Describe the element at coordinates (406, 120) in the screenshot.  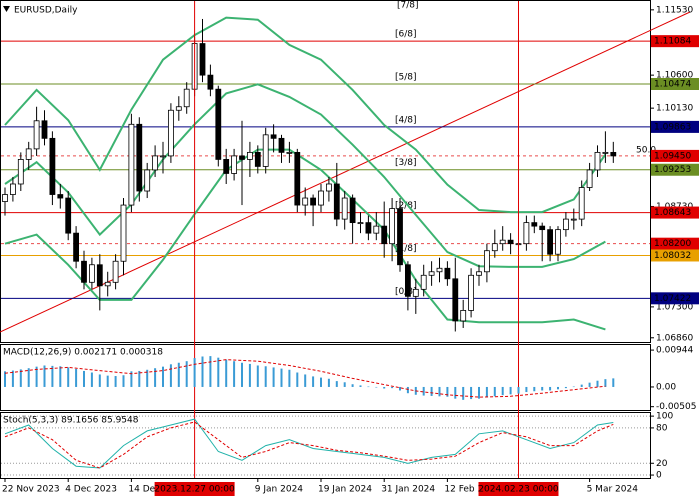
I see `murrey-label: [4/8]` at that location.